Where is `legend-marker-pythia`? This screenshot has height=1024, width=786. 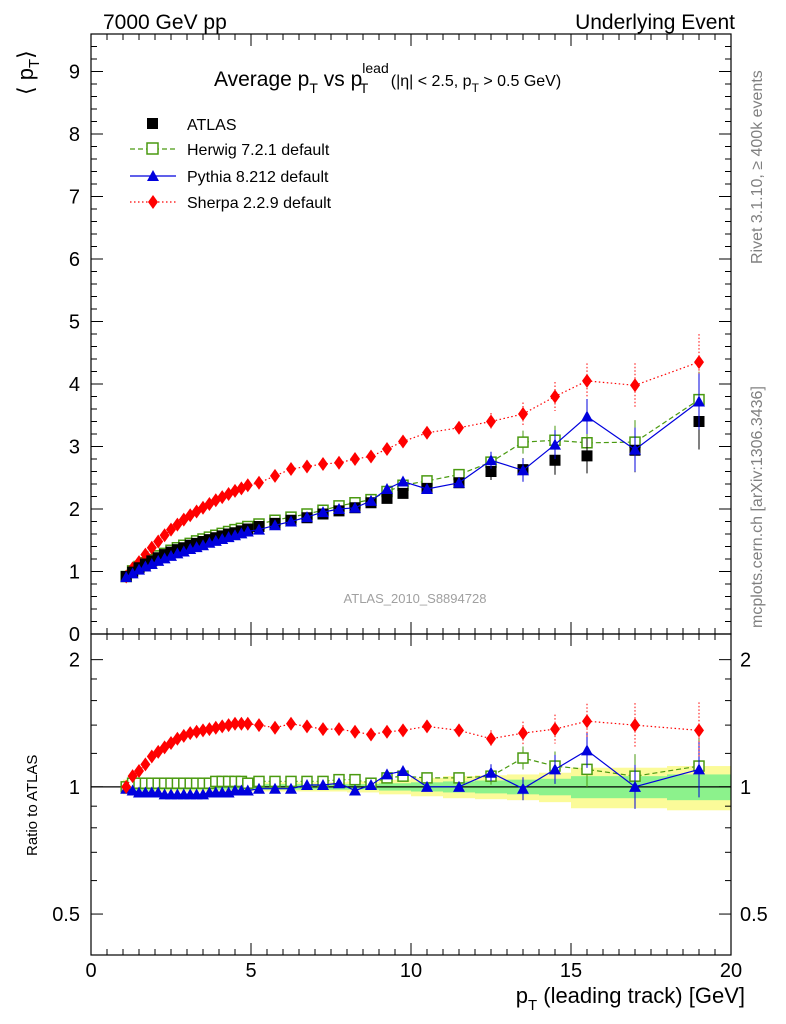 legend-marker-pythia is located at coordinates (153, 175).